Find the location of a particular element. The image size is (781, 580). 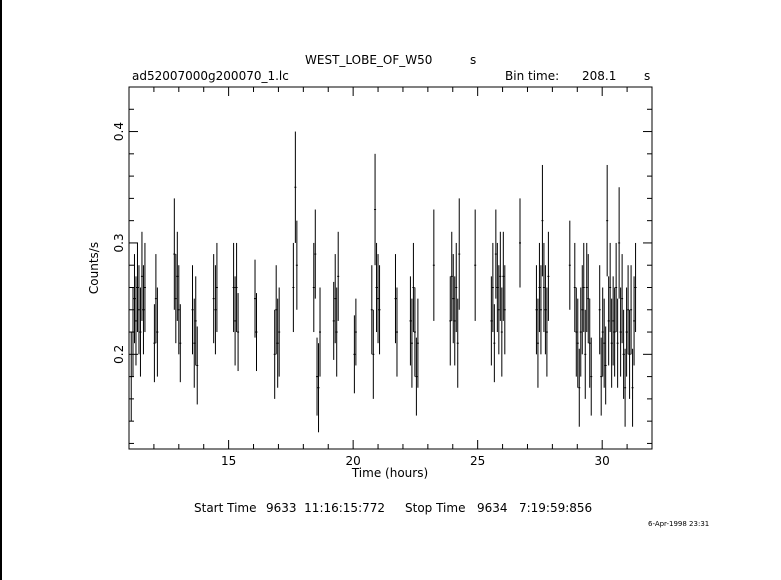

stop-time-label: Stop Time is located at coordinates (435, 508).